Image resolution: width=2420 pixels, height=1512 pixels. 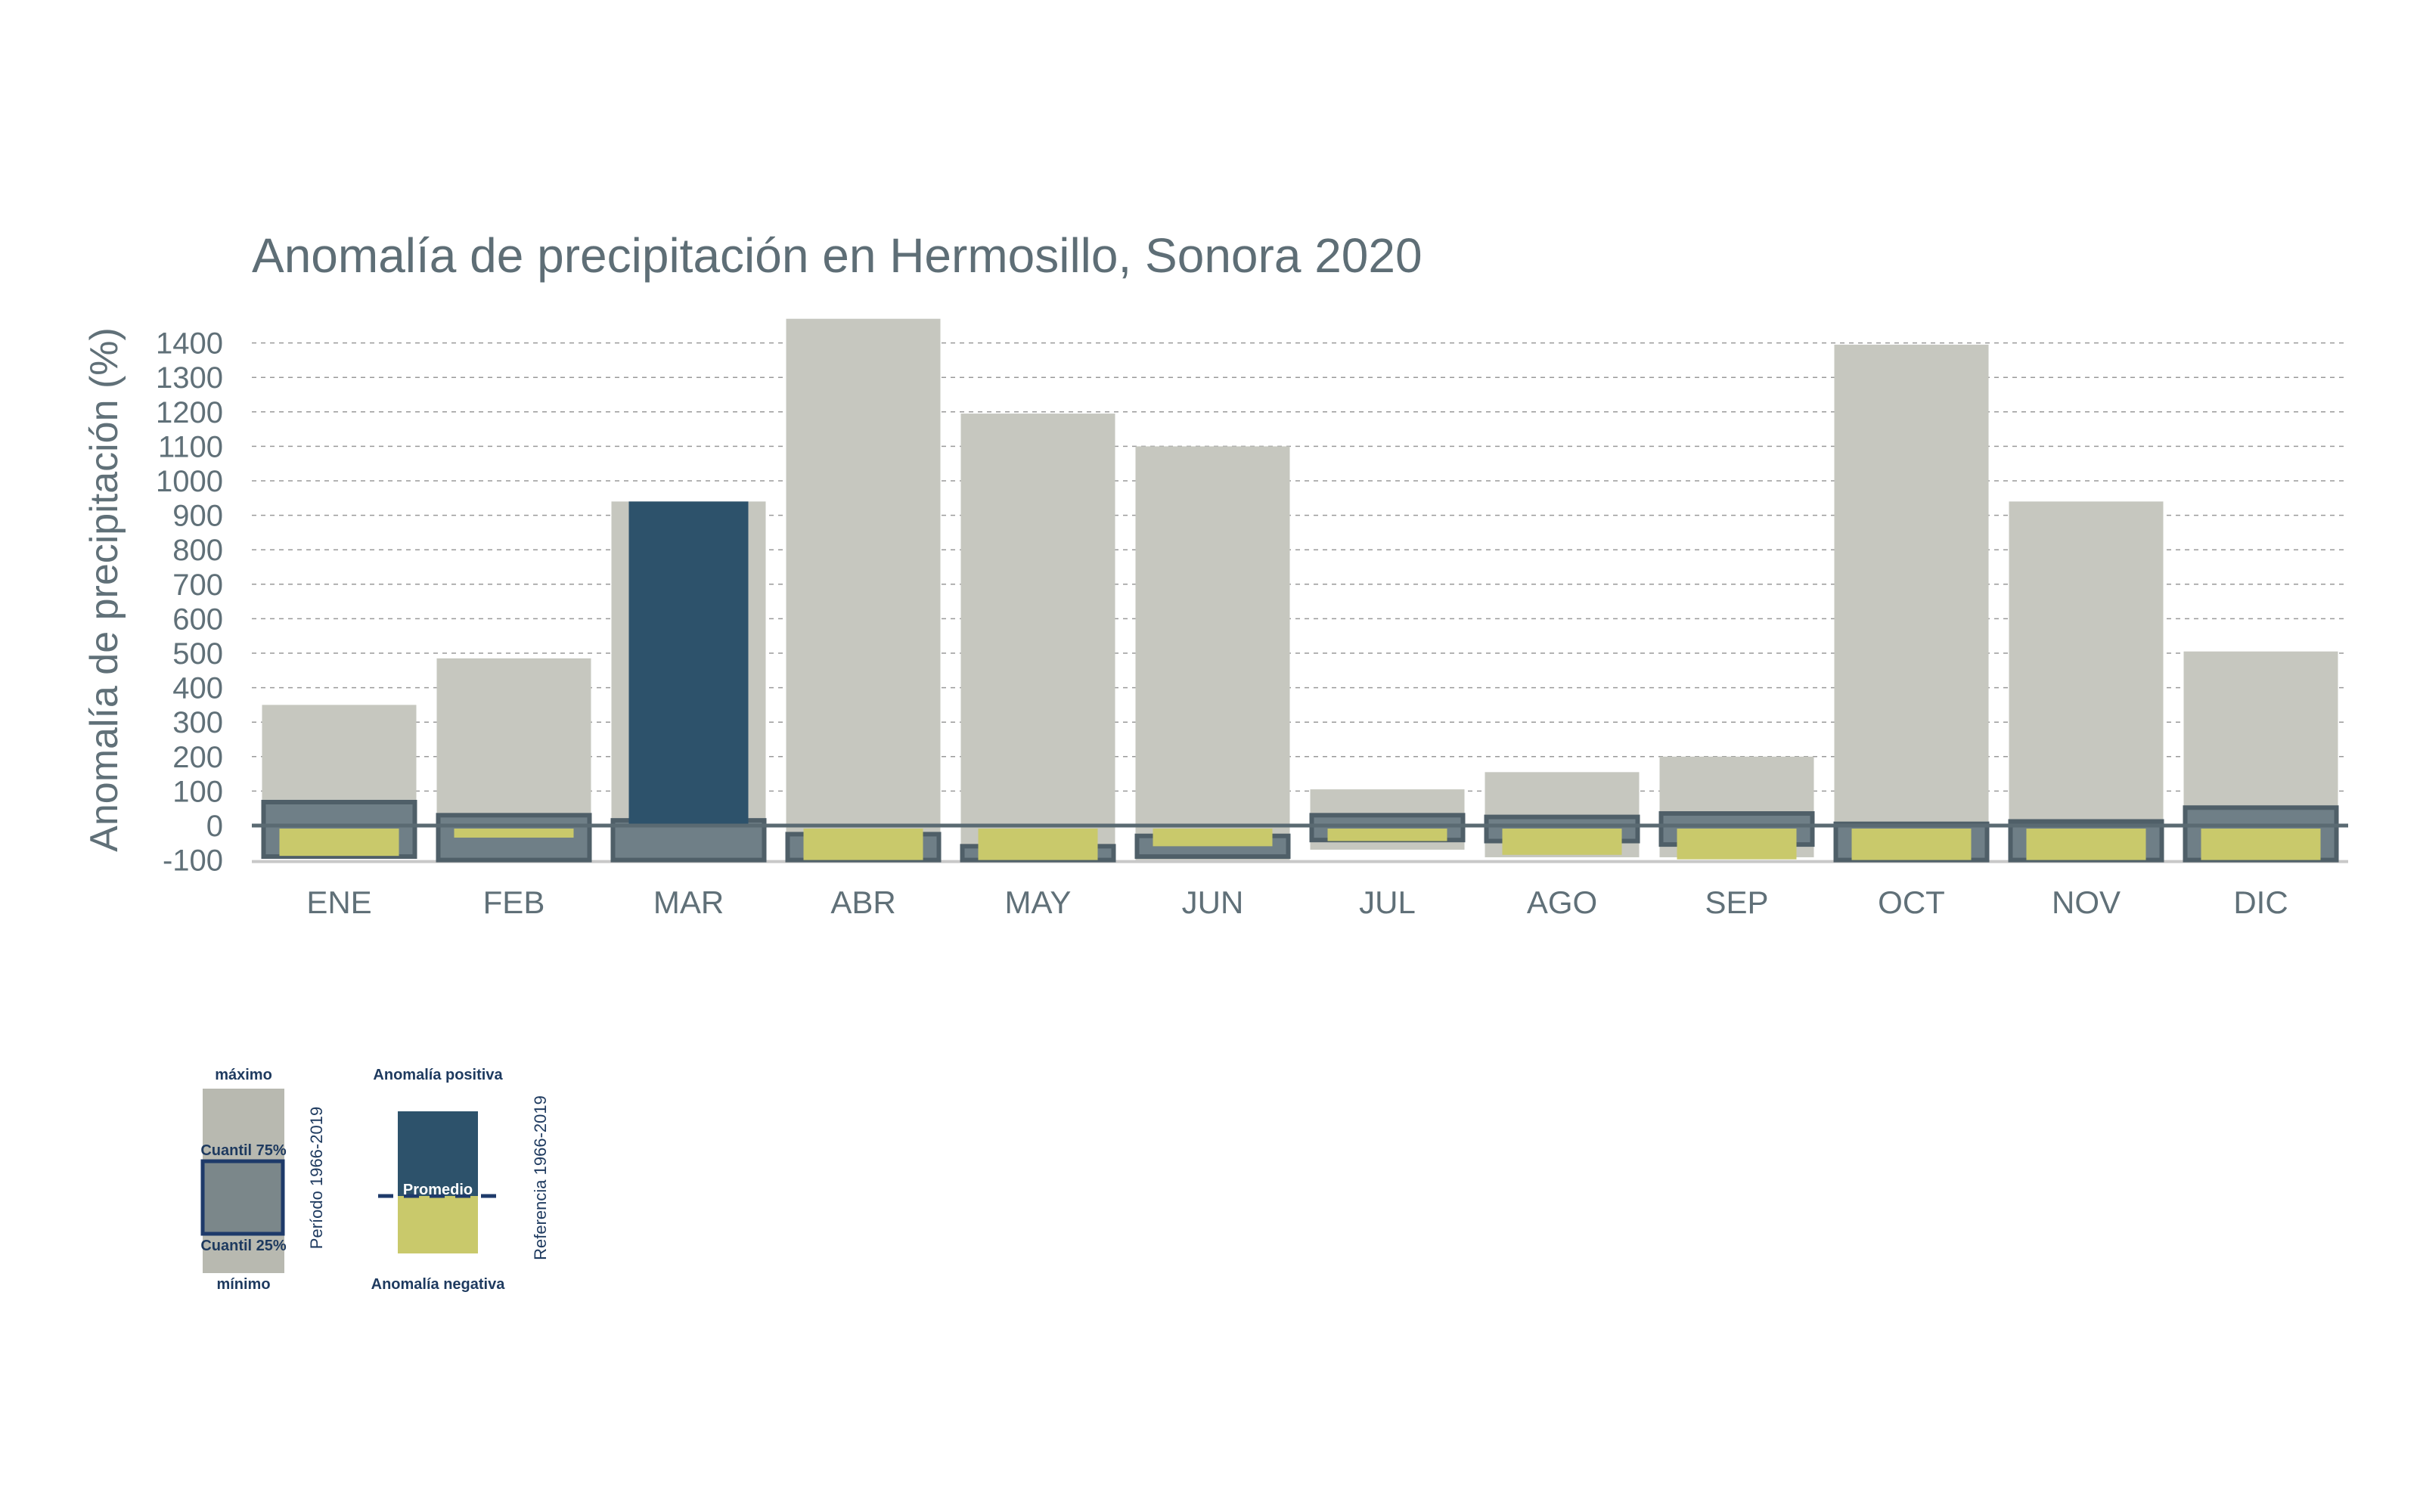 I want to click on month-group-oct, so click(x=1911, y=603).